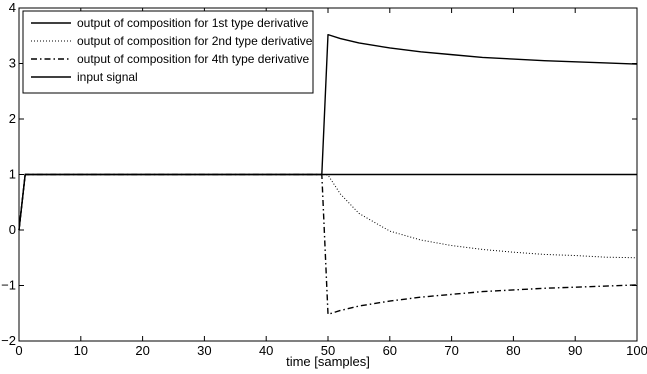 The width and height of the screenshot is (647, 374). What do you see at coordinates (107, 77) in the screenshot?
I see `legend-entry-4: input signal` at bounding box center [107, 77].